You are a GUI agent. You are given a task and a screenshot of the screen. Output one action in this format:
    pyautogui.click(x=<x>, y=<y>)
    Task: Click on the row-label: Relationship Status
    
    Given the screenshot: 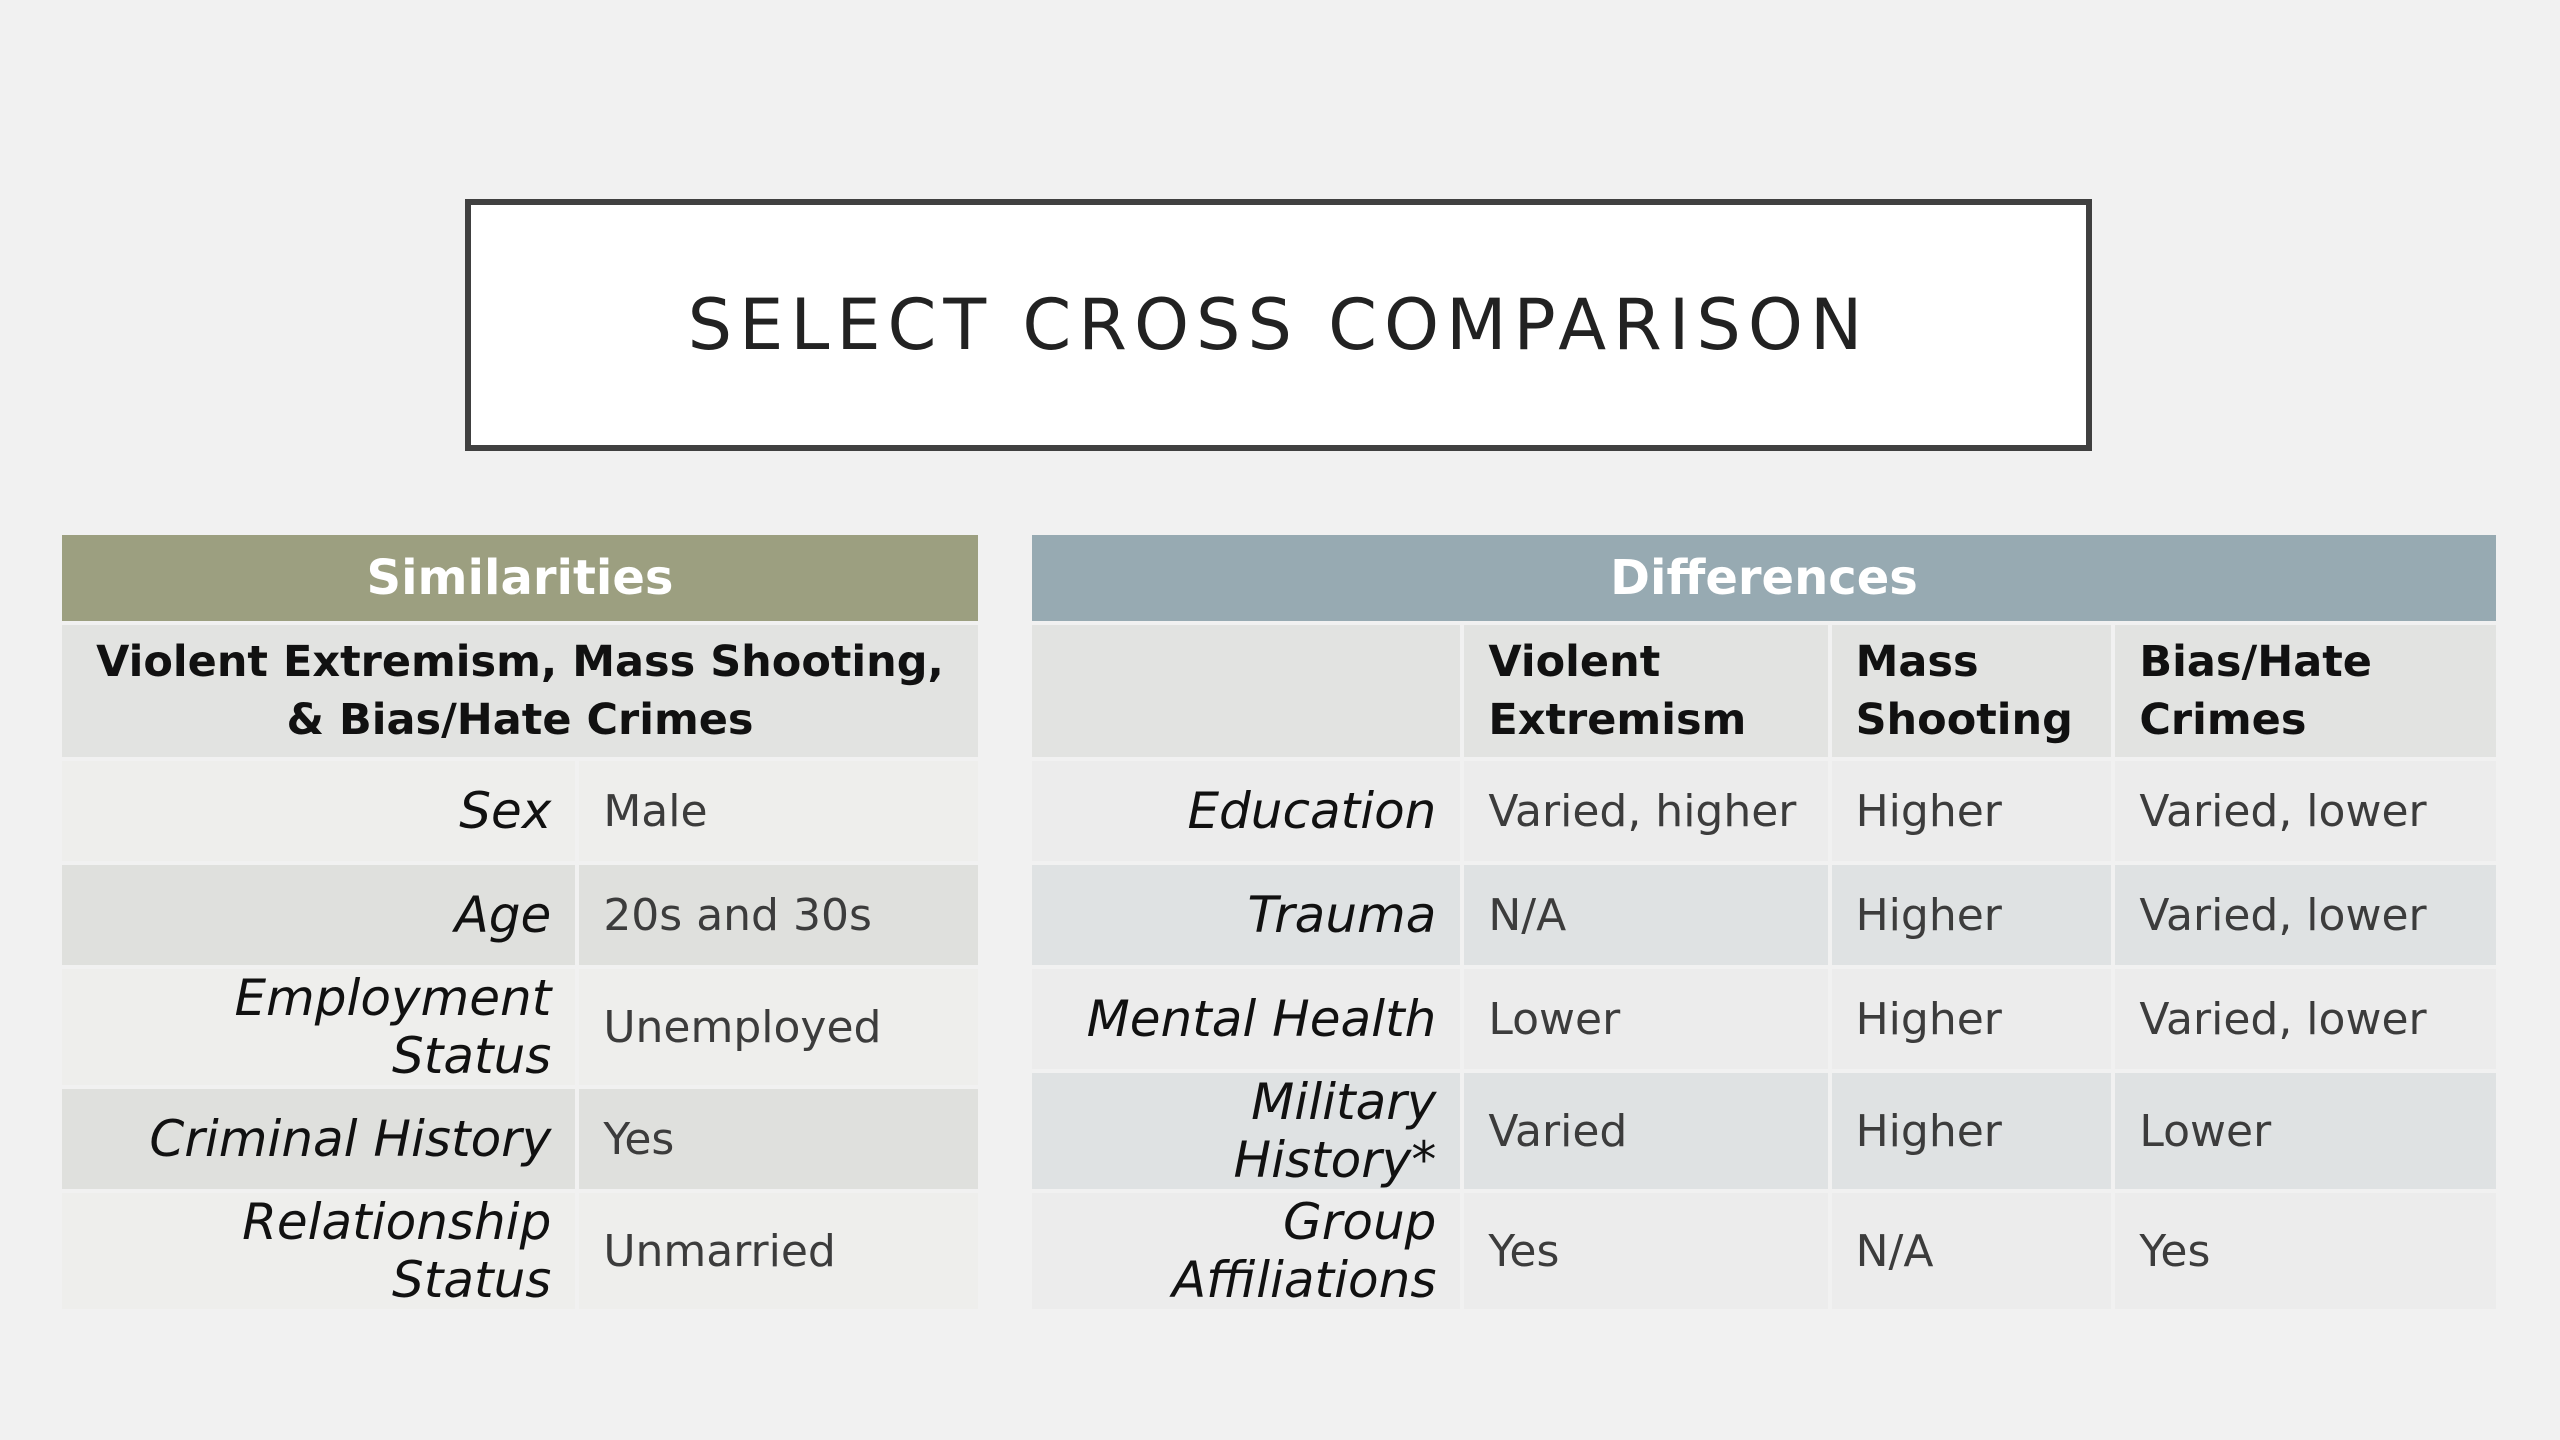 What is the action you would take?
    pyautogui.click(x=319, y=1251)
    